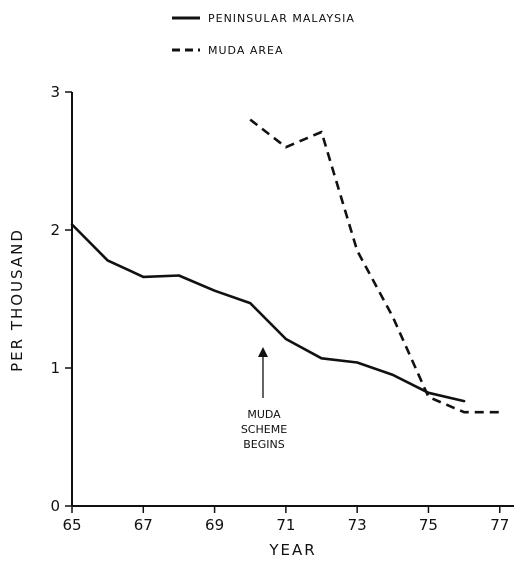 This screenshot has height=566, width=524. Describe the element at coordinates (61, 299) in the screenshot. I see `y-ticks: 0 1 2 3` at that location.